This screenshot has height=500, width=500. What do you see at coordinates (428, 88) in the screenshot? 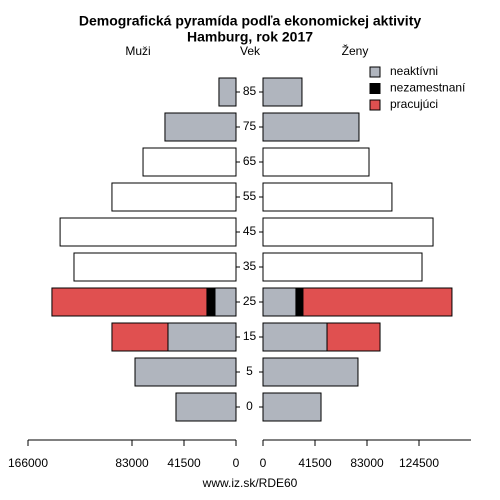
I see `legend-label: nezamestnaní` at bounding box center [428, 88].